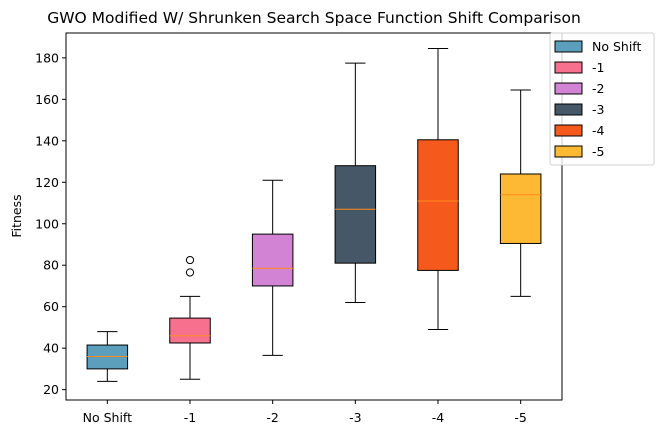 This screenshot has width=664, height=435. What do you see at coordinates (598, 67) in the screenshot?
I see `legend-label: -1` at bounding box center [598, 67].